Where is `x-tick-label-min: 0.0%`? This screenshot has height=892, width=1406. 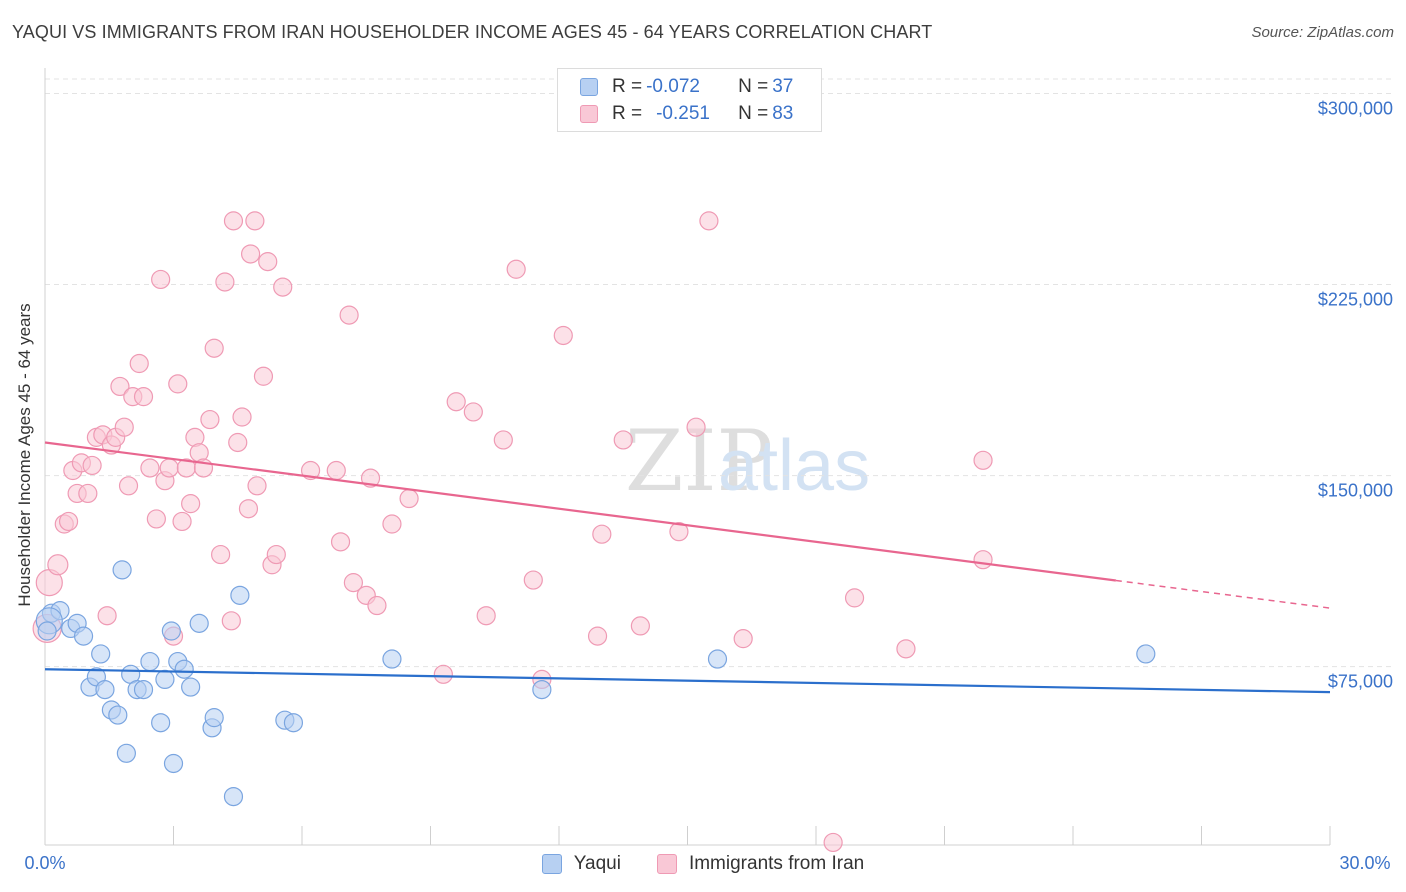
x-tick-label-min: 0.0% is located at coordinates (44, 863).